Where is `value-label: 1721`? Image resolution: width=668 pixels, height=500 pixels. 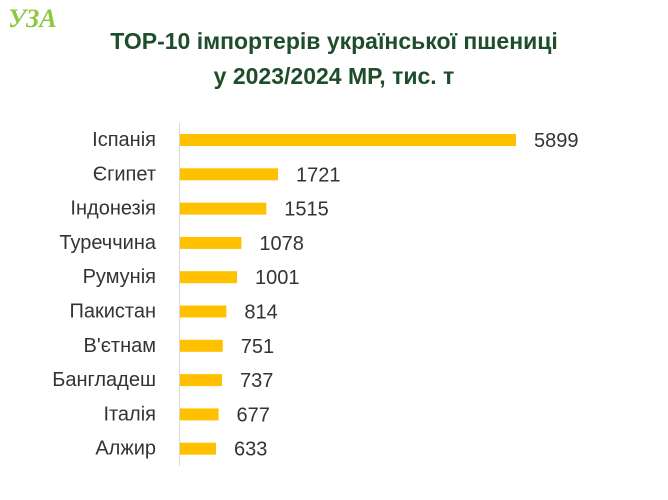
value-label: 1721 is located at coordinates (318, 175).